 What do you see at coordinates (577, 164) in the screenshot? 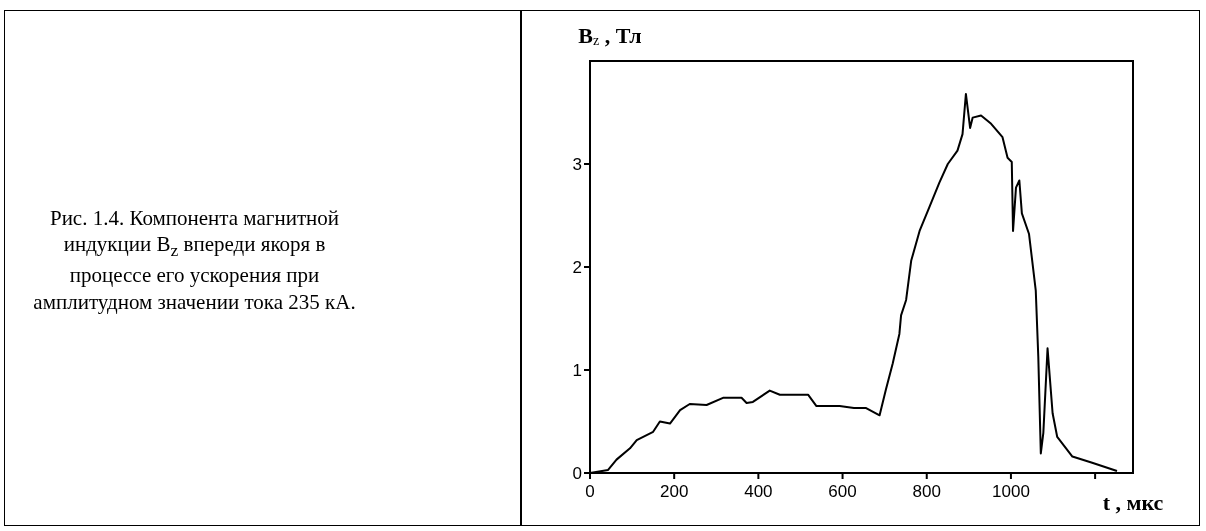
I see `y-tick-label: 3` at bounding box center [577, 164].